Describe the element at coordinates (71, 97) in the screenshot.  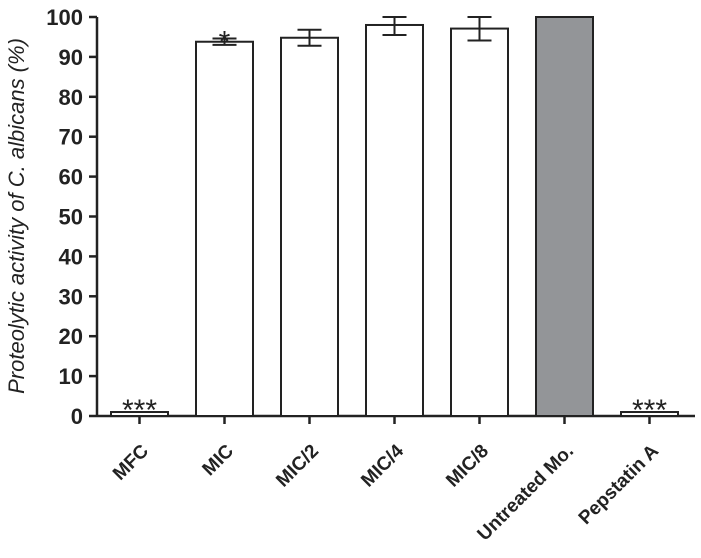
I see `y-tick-label: 80` at that location.